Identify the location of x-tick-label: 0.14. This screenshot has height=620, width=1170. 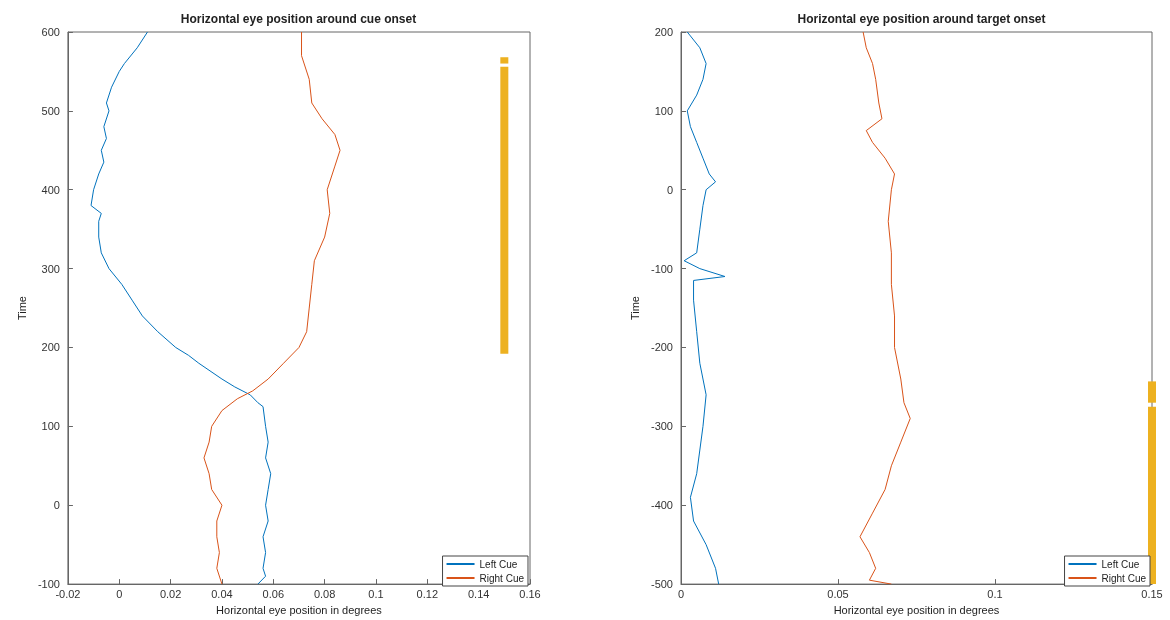
(478, 593).